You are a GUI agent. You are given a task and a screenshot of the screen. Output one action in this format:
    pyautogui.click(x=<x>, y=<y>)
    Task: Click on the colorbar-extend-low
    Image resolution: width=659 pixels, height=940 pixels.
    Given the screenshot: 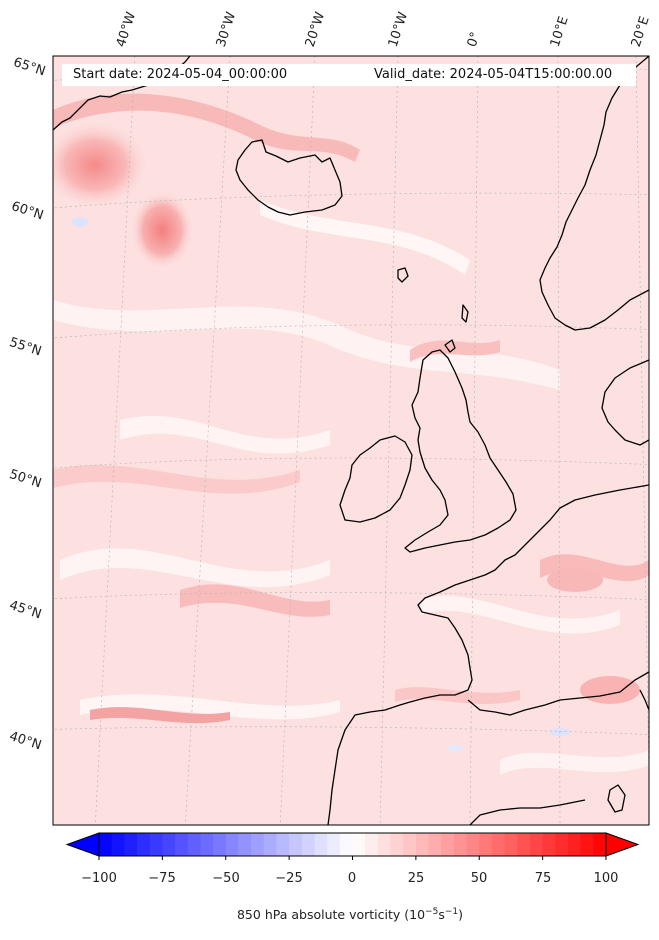 What is the action you would take?
    pyautogui.click(x=82, y=844)
    